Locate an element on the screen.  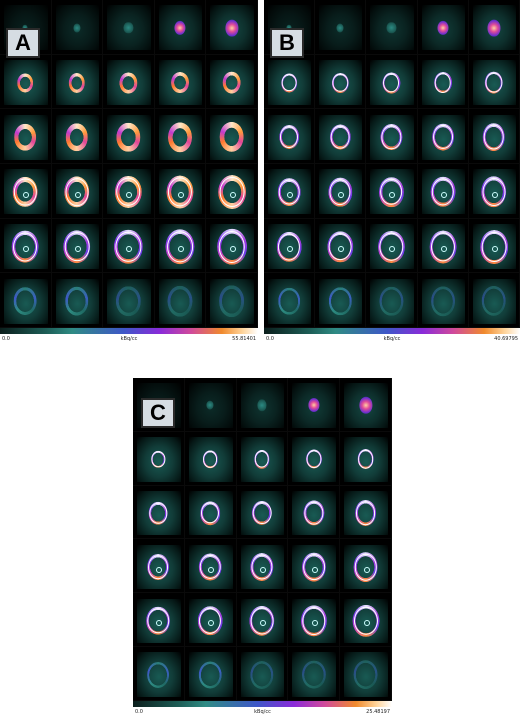
colorbar-b: 0.0 kBq/cc 40.69795 is located at coordinates (392, 337).